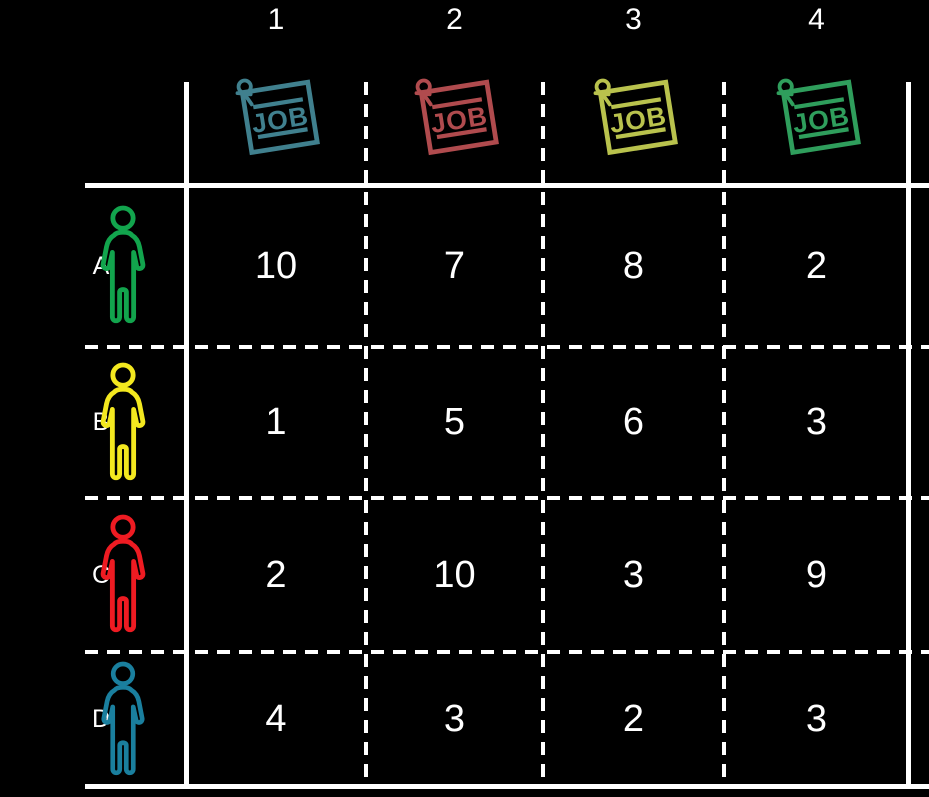 This screenshot has height=797, width=929. Describe the element at coordinates (633, 574) in the screenshot. I see `cell-c3: 3` at that location.